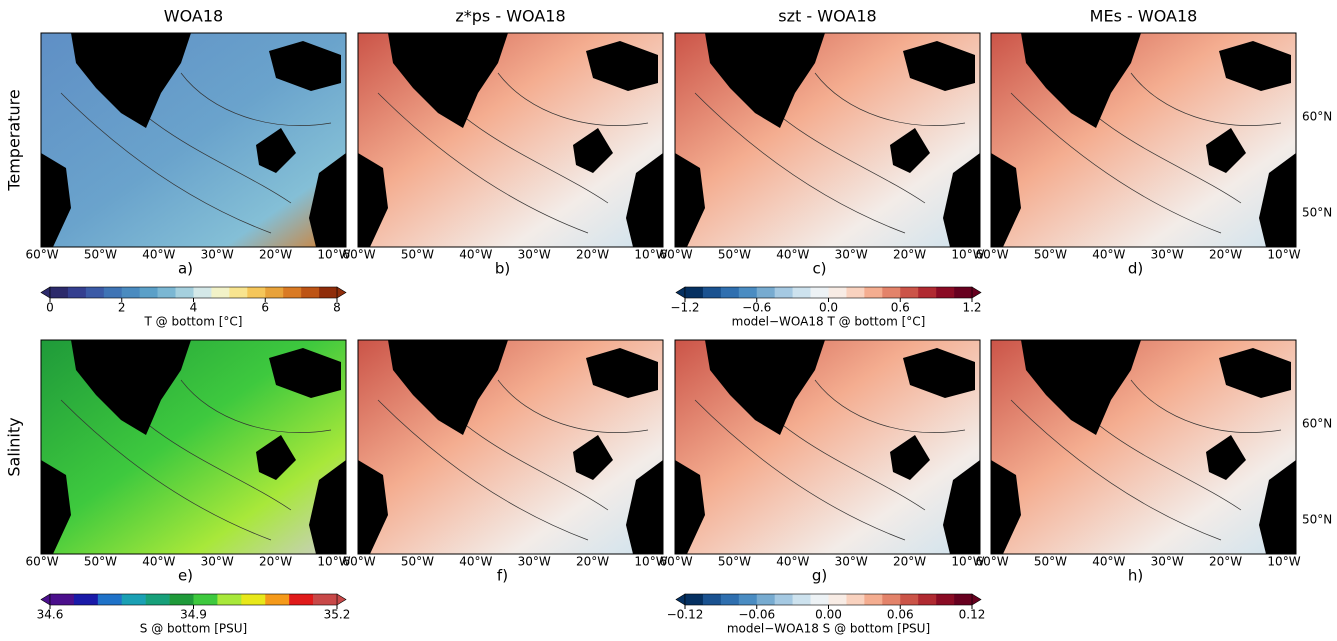 The height and width of the screenshot is (641, 1337). Describe the element at coordinates (972, 615) in the screenshot. I see `colorbar-tick-label: 0.12` at that location.